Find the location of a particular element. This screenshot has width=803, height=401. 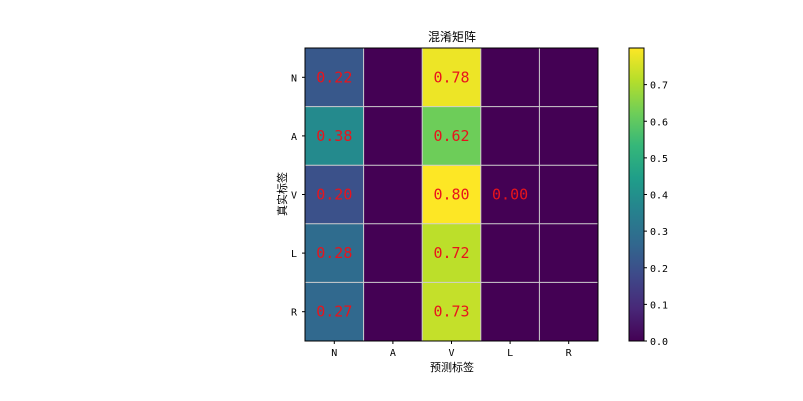

x-axis-label: 预测标签 is located at coordinates (452, 367).